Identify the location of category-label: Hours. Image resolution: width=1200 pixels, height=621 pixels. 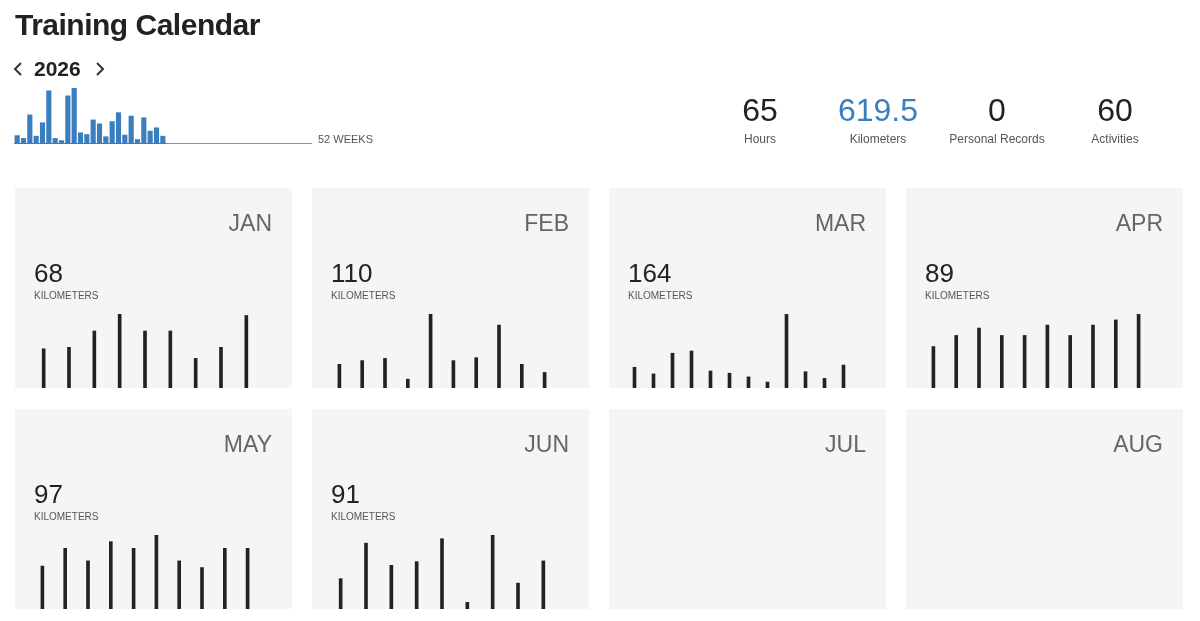
(760, 139).